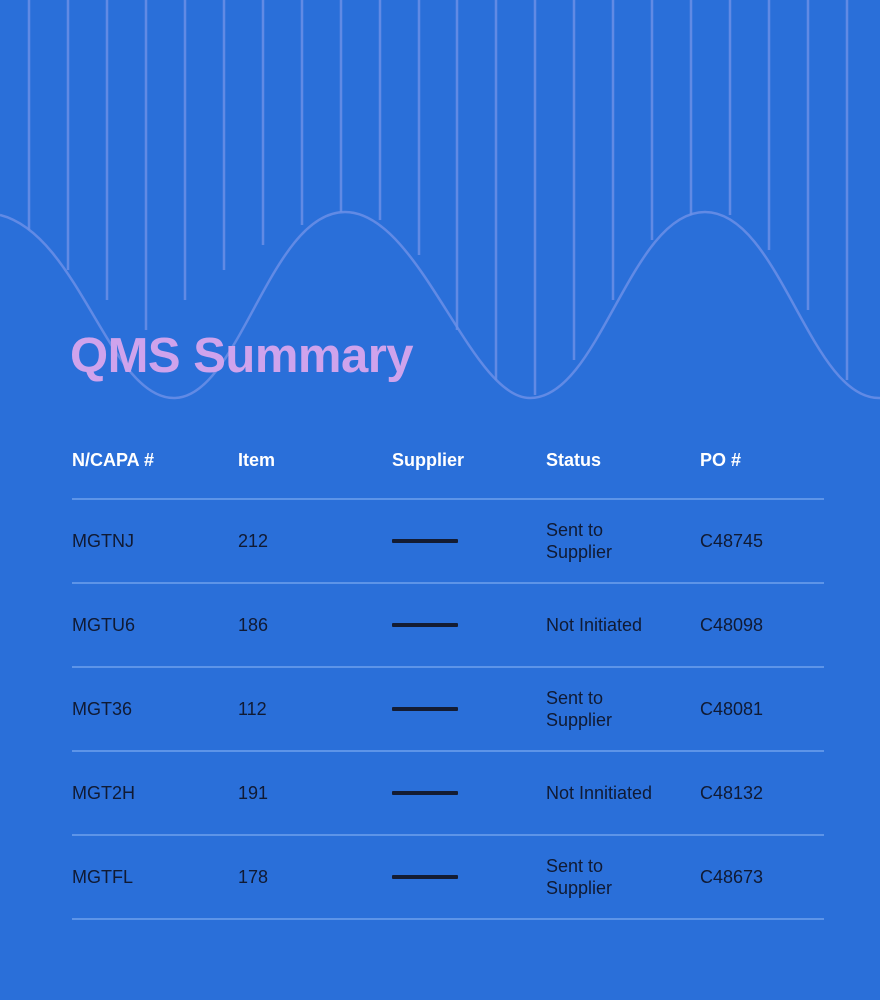  I want to click on status-text: Not Innitiated, so click(599, 793).